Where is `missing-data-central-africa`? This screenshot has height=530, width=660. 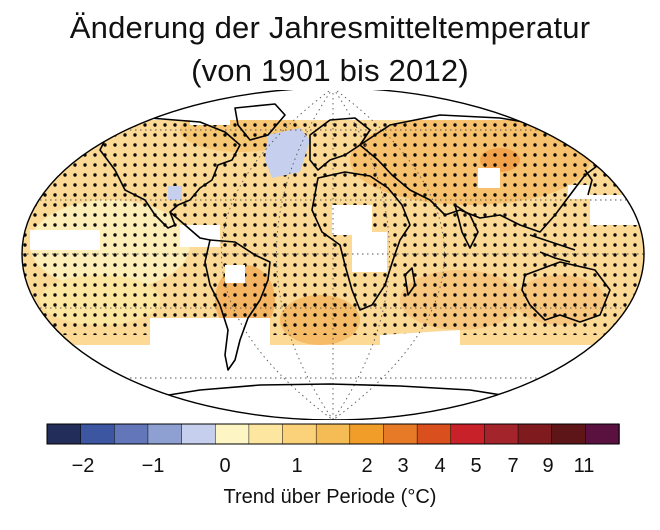 missing-data-central-africa is located at coordinates (369, 252).